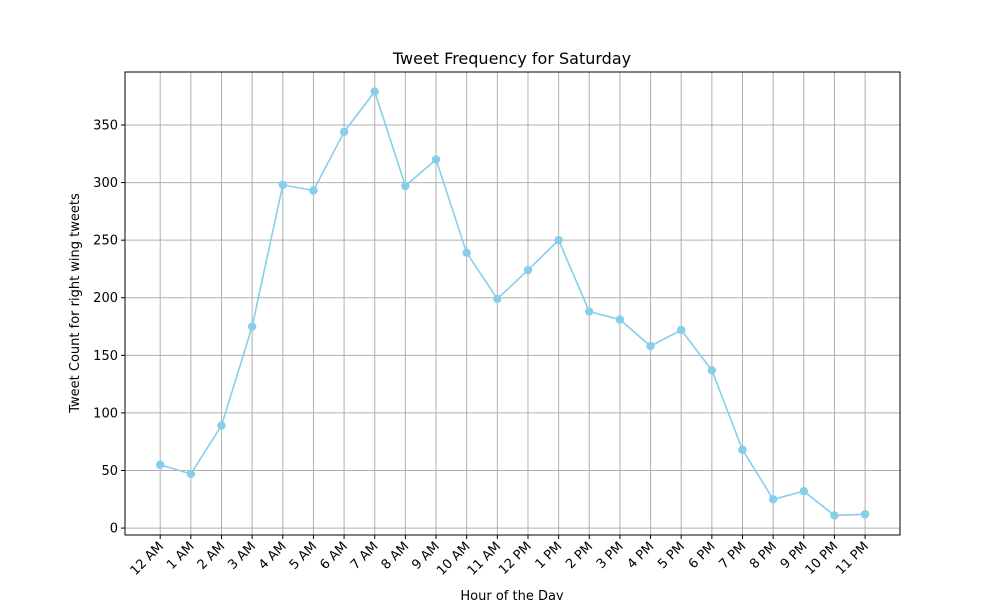 Image resolution: width=1000 pixels, height=600 pixels. What do you see at coordinates (105, 183) in the screenshot?
I see `y-tick-label: 300` at bounding box center [105, 183].